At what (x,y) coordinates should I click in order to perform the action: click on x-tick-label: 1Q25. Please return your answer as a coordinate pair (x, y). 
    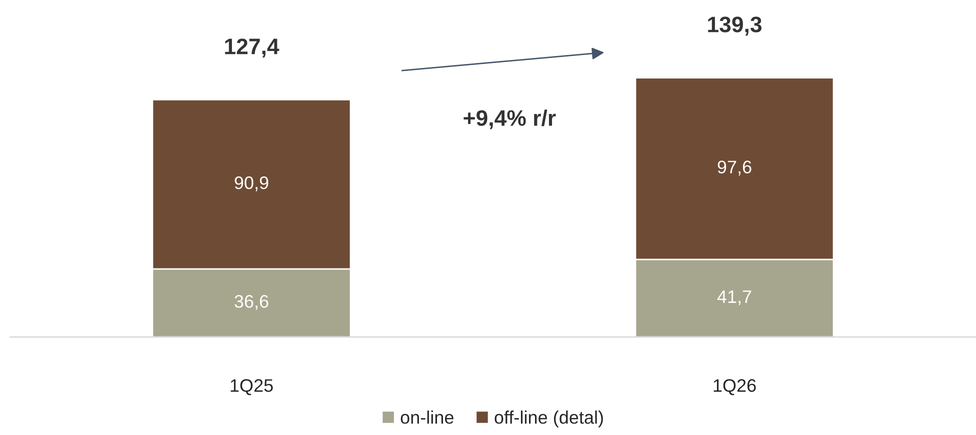
    Looking at the image, I should click on (251, 387).